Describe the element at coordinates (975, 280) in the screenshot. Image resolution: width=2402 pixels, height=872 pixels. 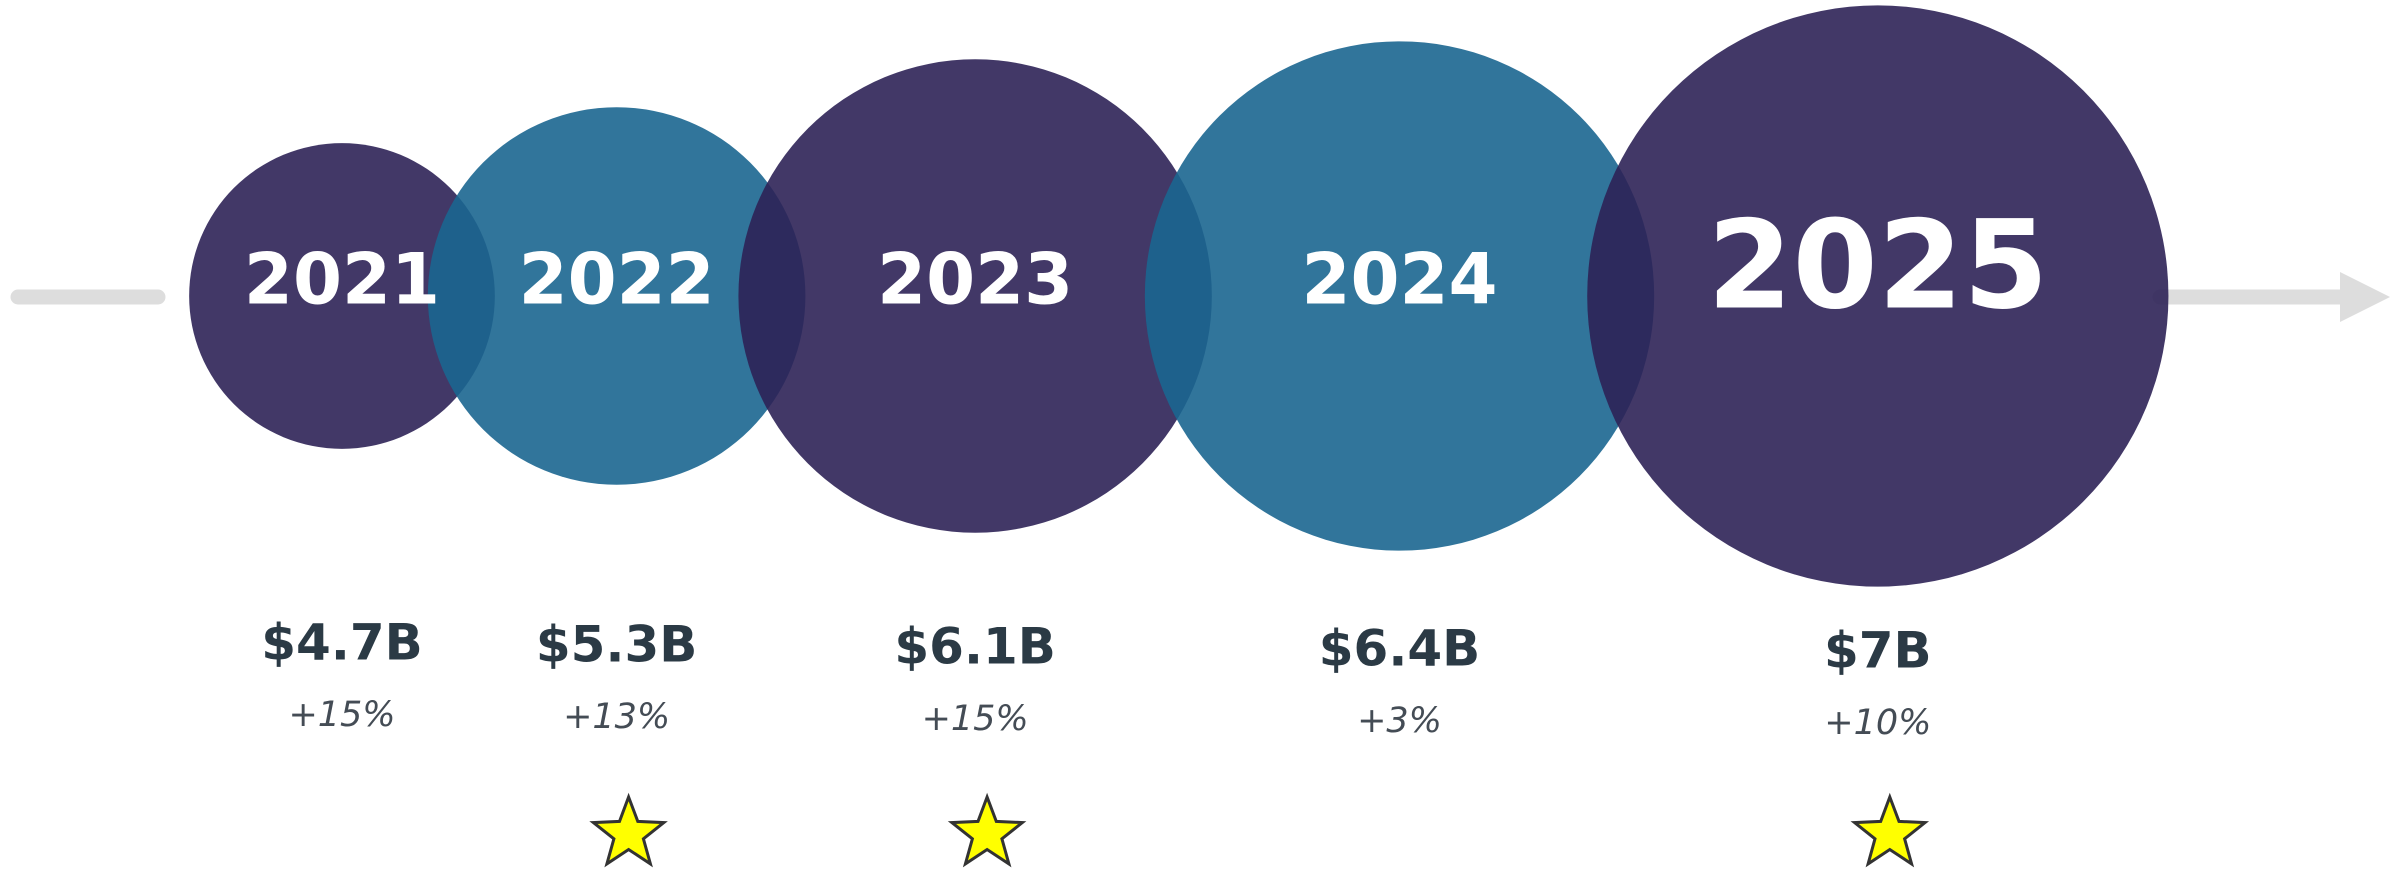
I see `year-label: 2023` at that location.